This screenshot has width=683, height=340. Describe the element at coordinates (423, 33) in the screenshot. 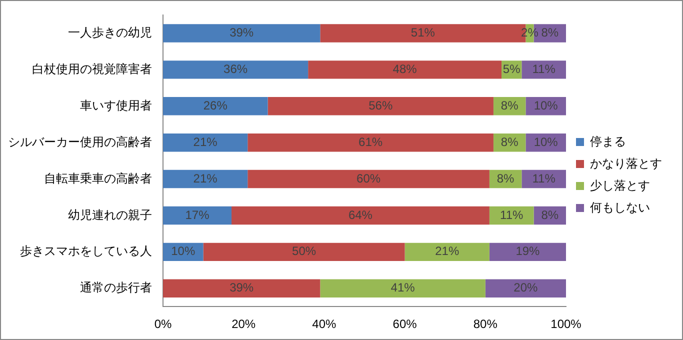

I see `data-label: 51%` at that location.